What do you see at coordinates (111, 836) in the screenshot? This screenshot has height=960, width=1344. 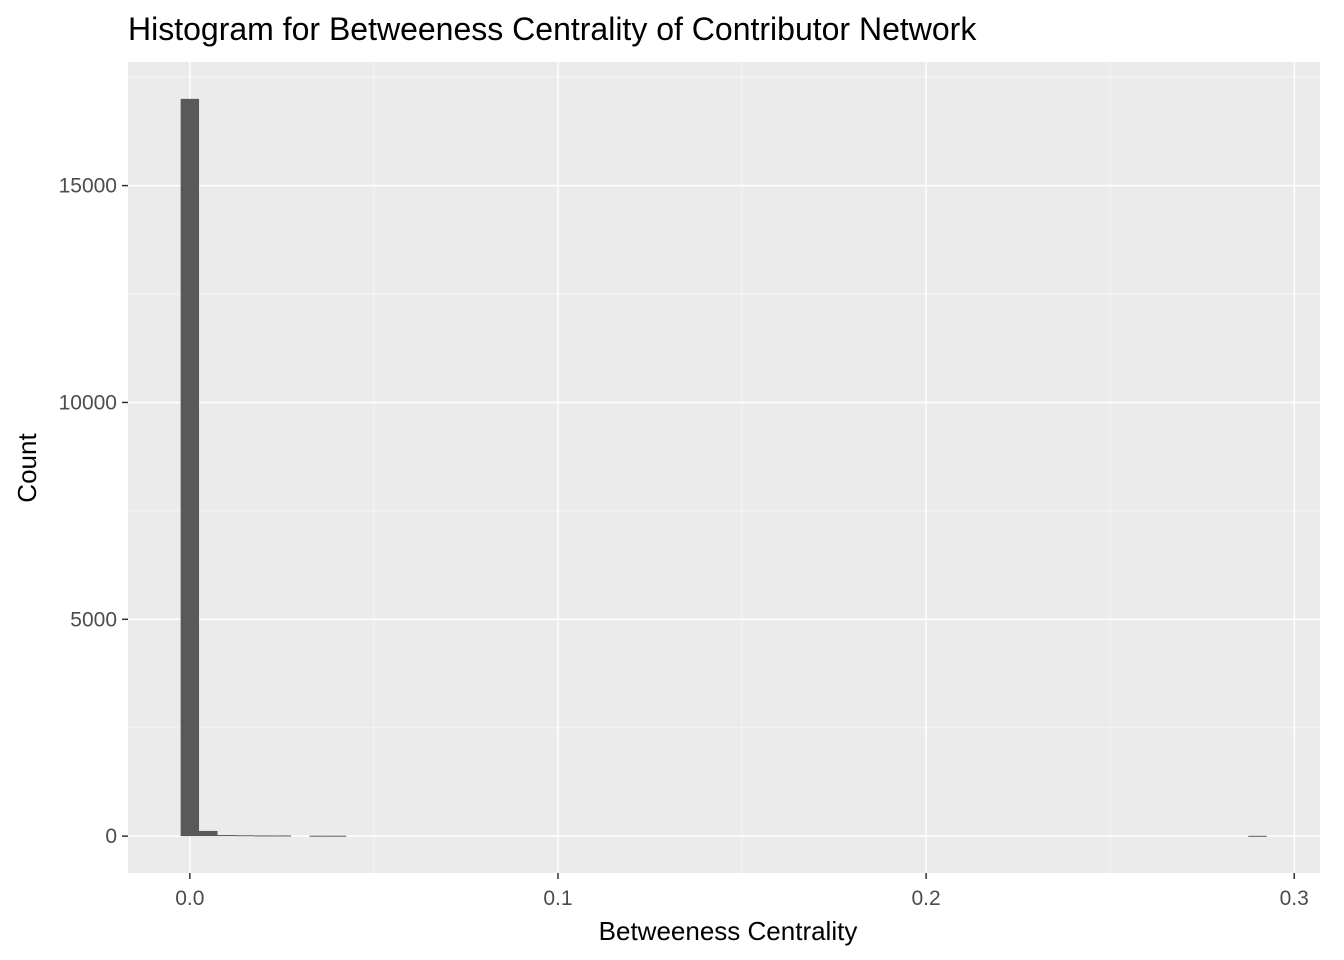 I see `y-tick-label: 0` at bounding box center [111, 836].